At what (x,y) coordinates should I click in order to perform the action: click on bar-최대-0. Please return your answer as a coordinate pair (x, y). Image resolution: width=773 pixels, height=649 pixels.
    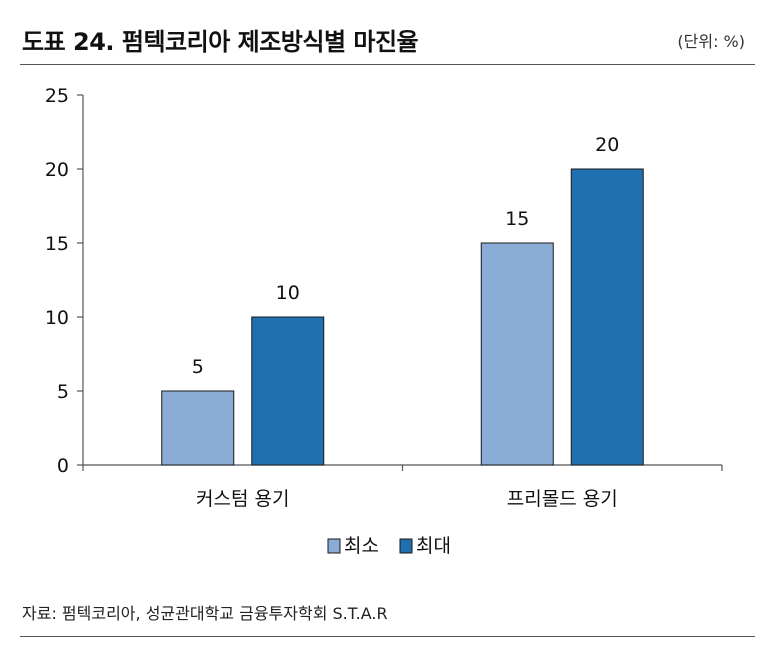
    Looking at the image, I should click on (288, 391).